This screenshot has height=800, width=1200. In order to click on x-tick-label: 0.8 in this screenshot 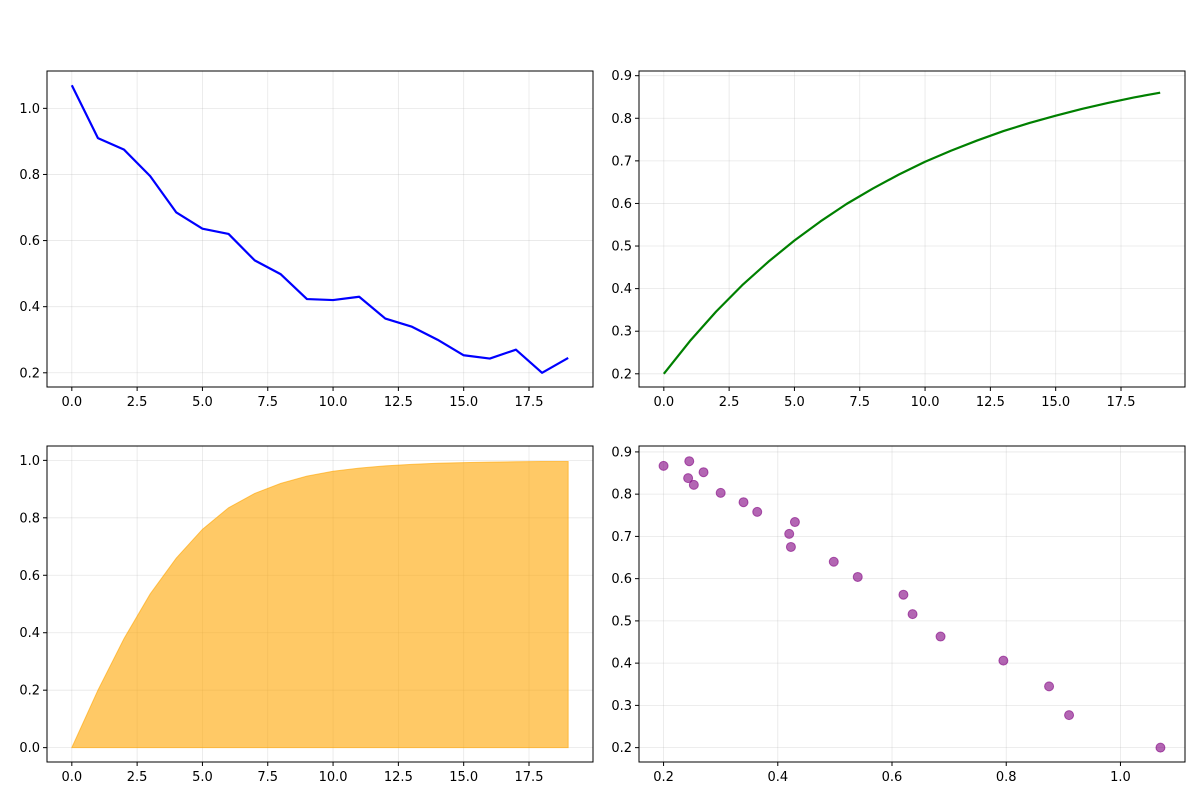, I will do `click(1006, 777)`.